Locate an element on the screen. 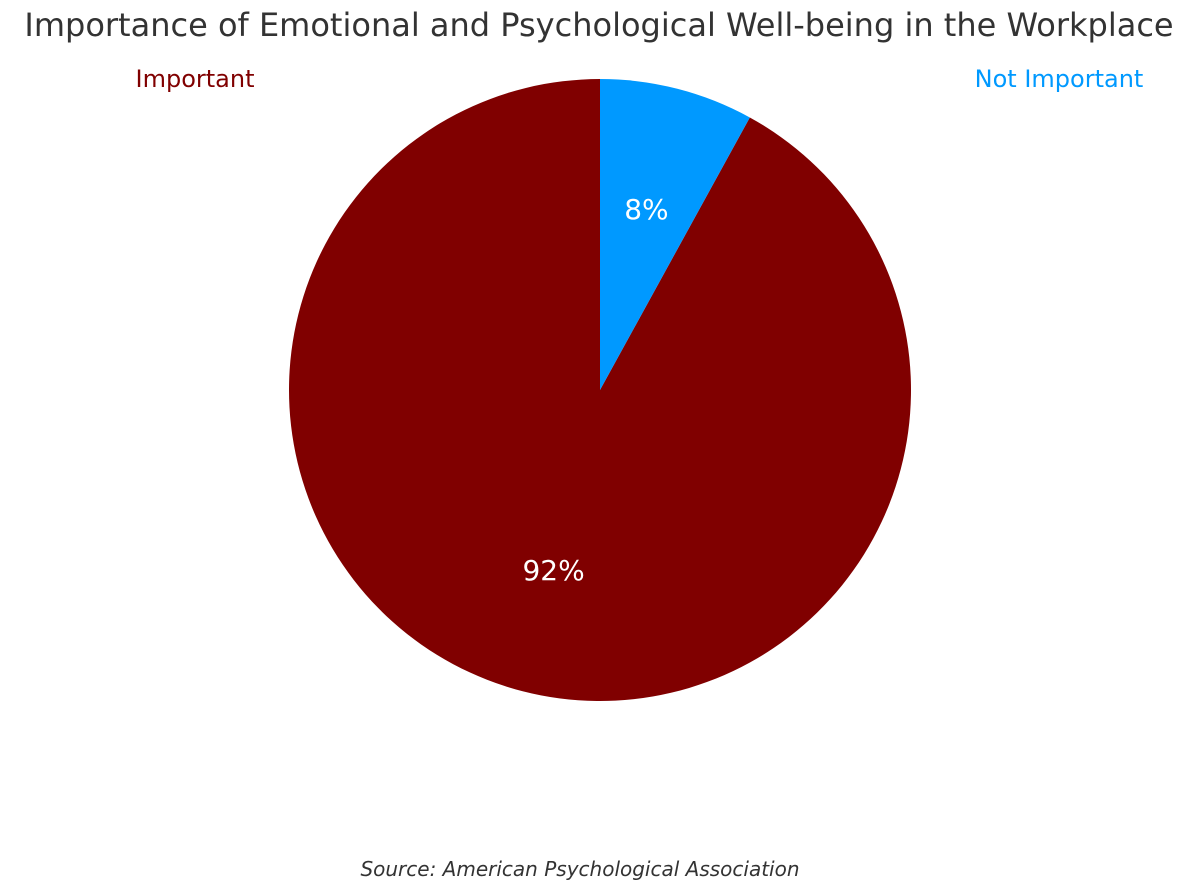  slice-value-label: 92% is located at coordinates (553, 570).